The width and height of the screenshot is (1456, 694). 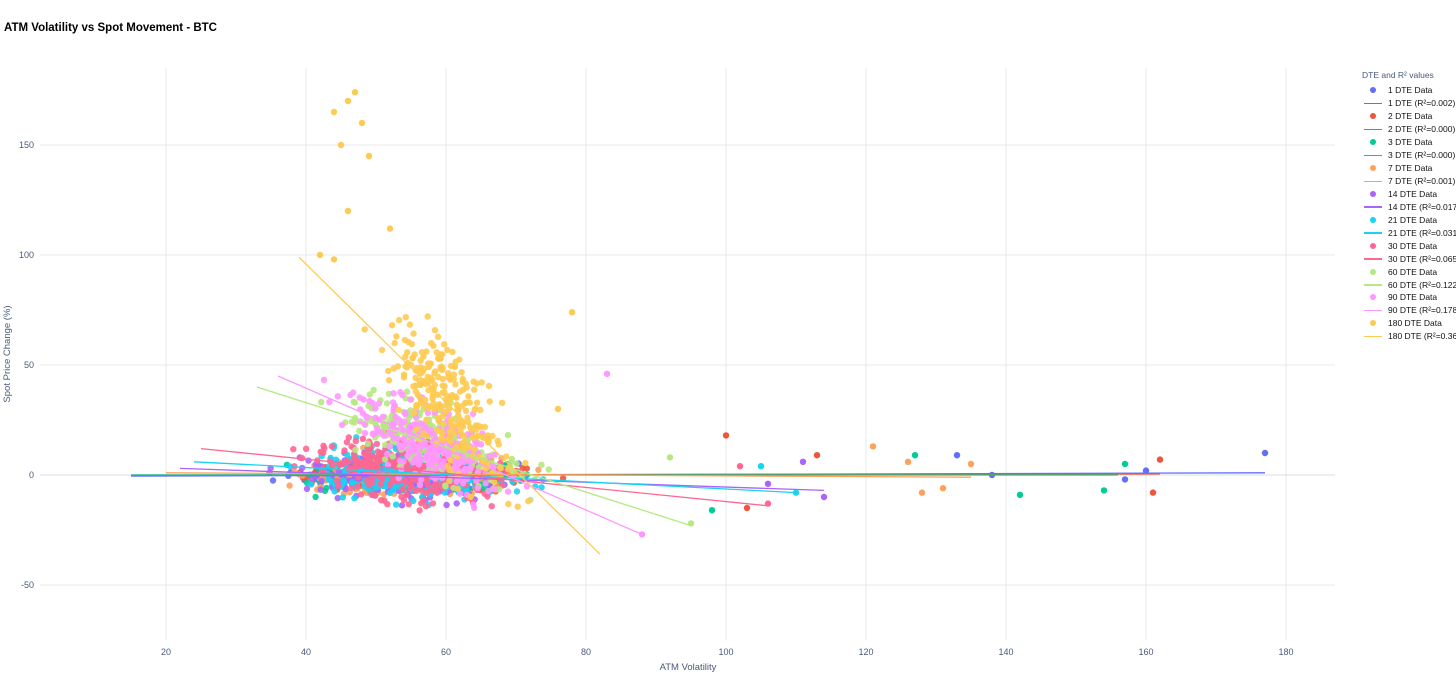 I want to click on legend-item-fit: 60 DTE (R²=0.122), so click(x=1409, y=284).